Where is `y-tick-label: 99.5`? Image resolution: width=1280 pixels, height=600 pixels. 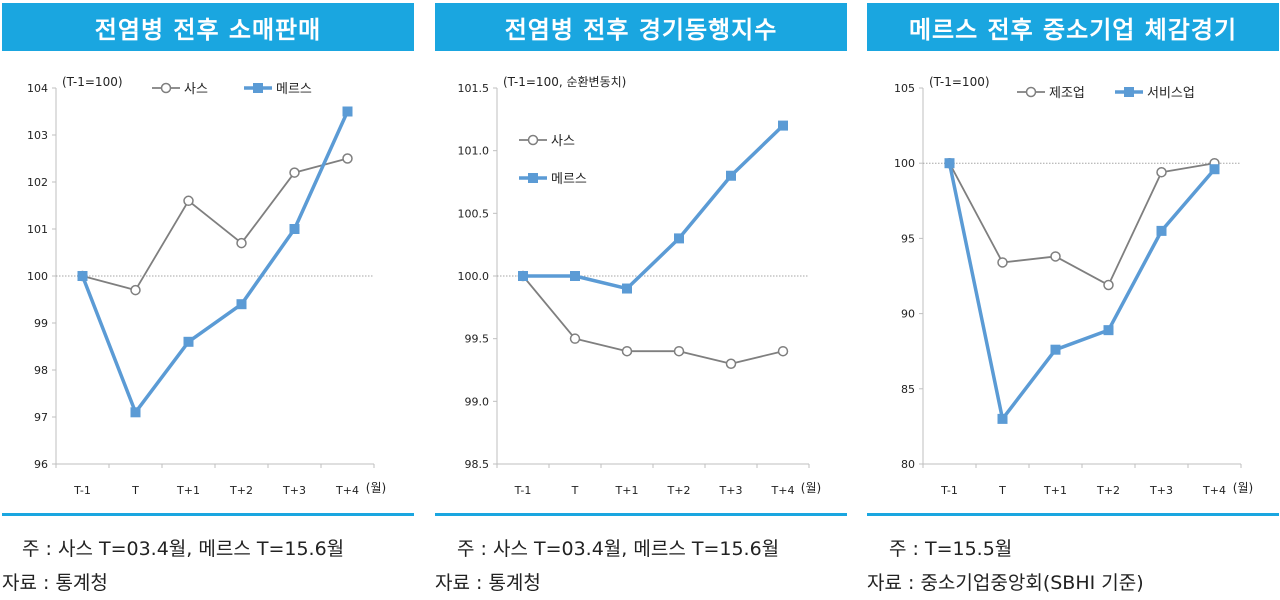 y-tick-label: 99.5 is located at coordinates (477, 339).